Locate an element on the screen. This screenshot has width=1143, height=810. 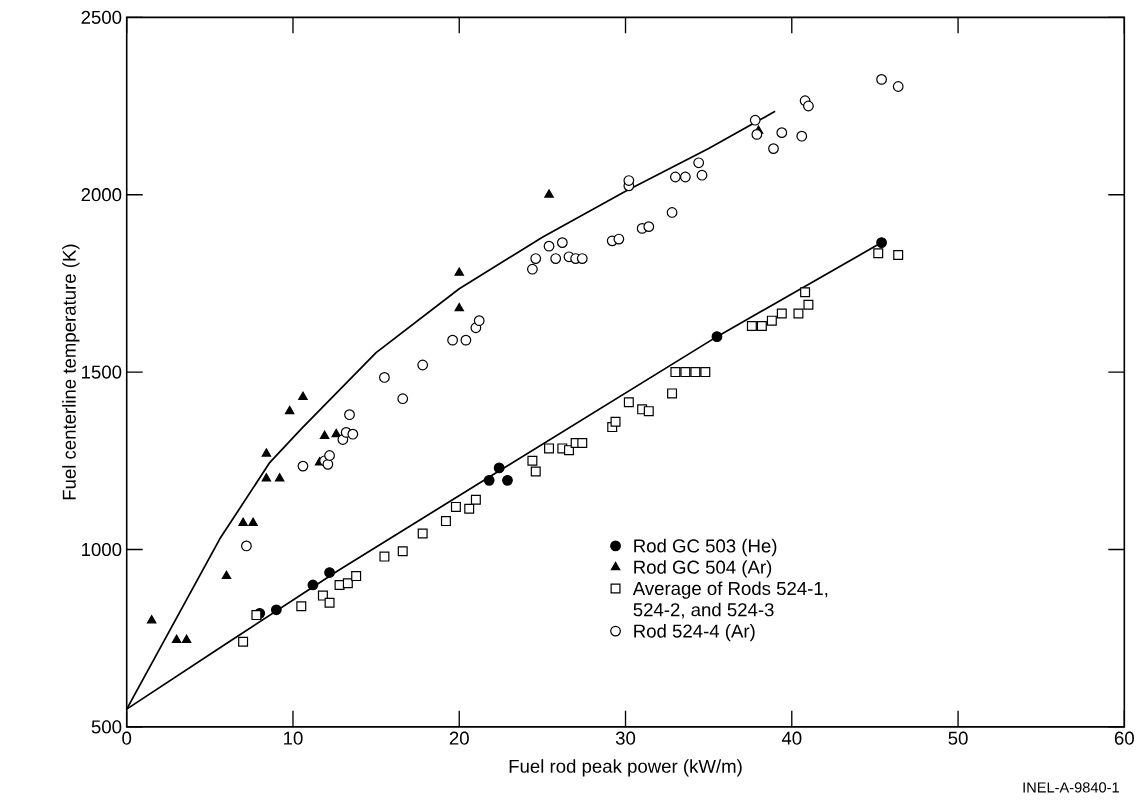
y-tick-label: 1500 is located at coordinates (102, 372).